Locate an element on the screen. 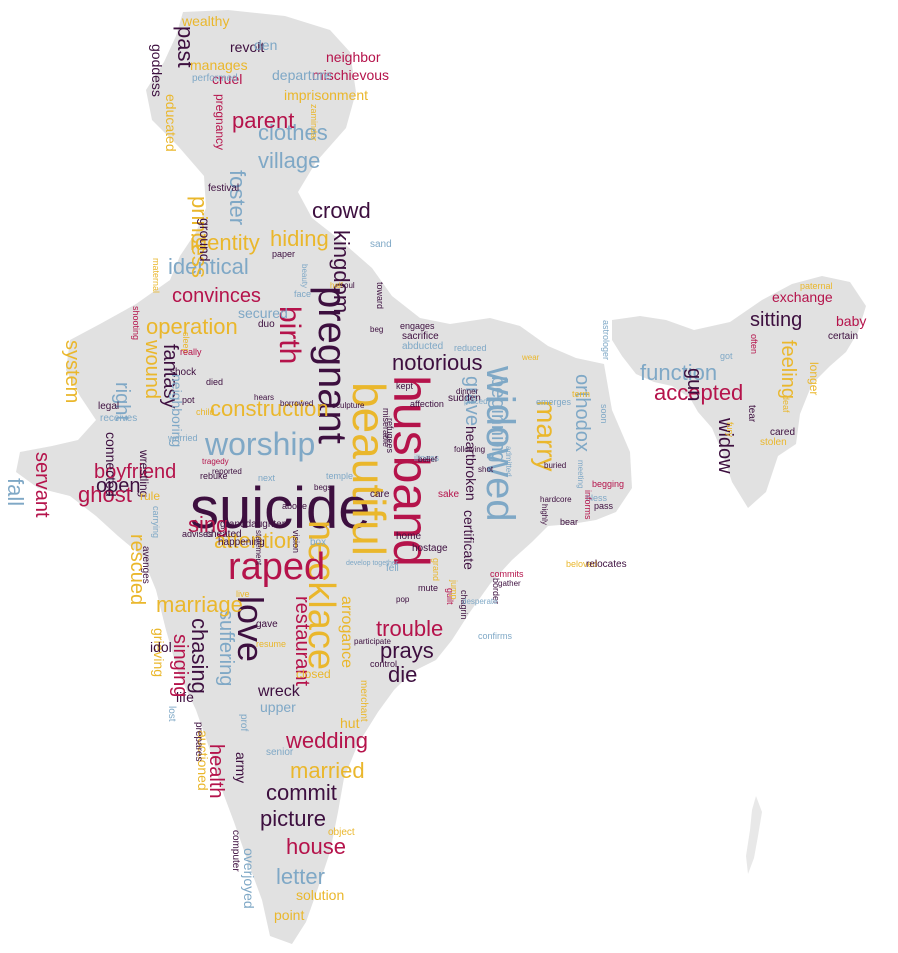 The width and height of the screenshot is (898, 953). word-convinces: convinces is located at coordinates (216, 296).